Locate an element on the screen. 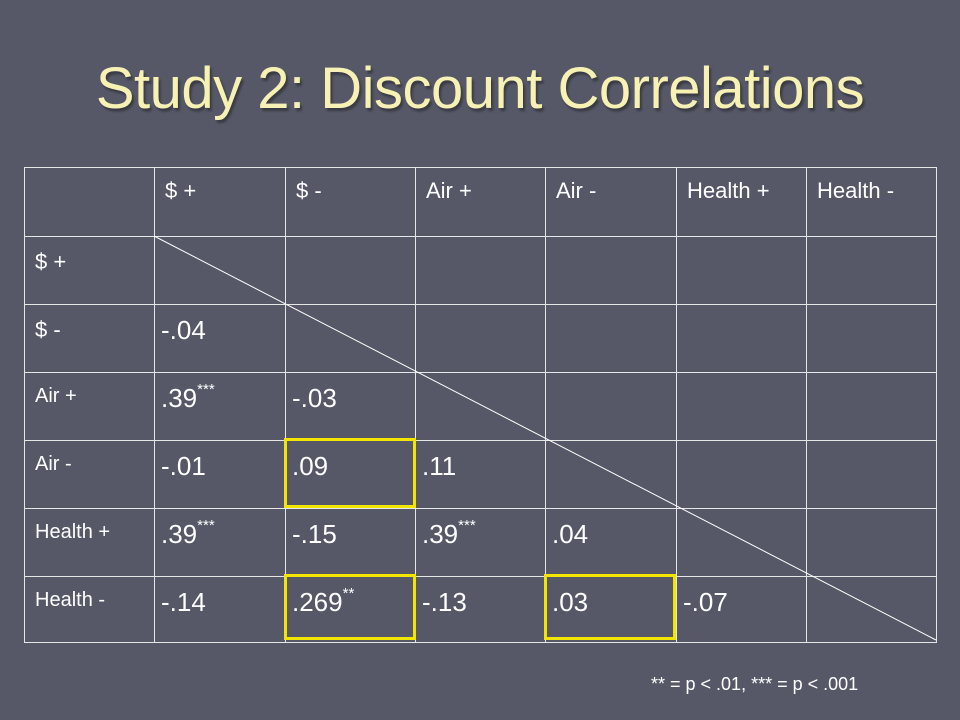 This screenshot has height=720, width=960. row-header: $ + is located at coordinates (89, 270).